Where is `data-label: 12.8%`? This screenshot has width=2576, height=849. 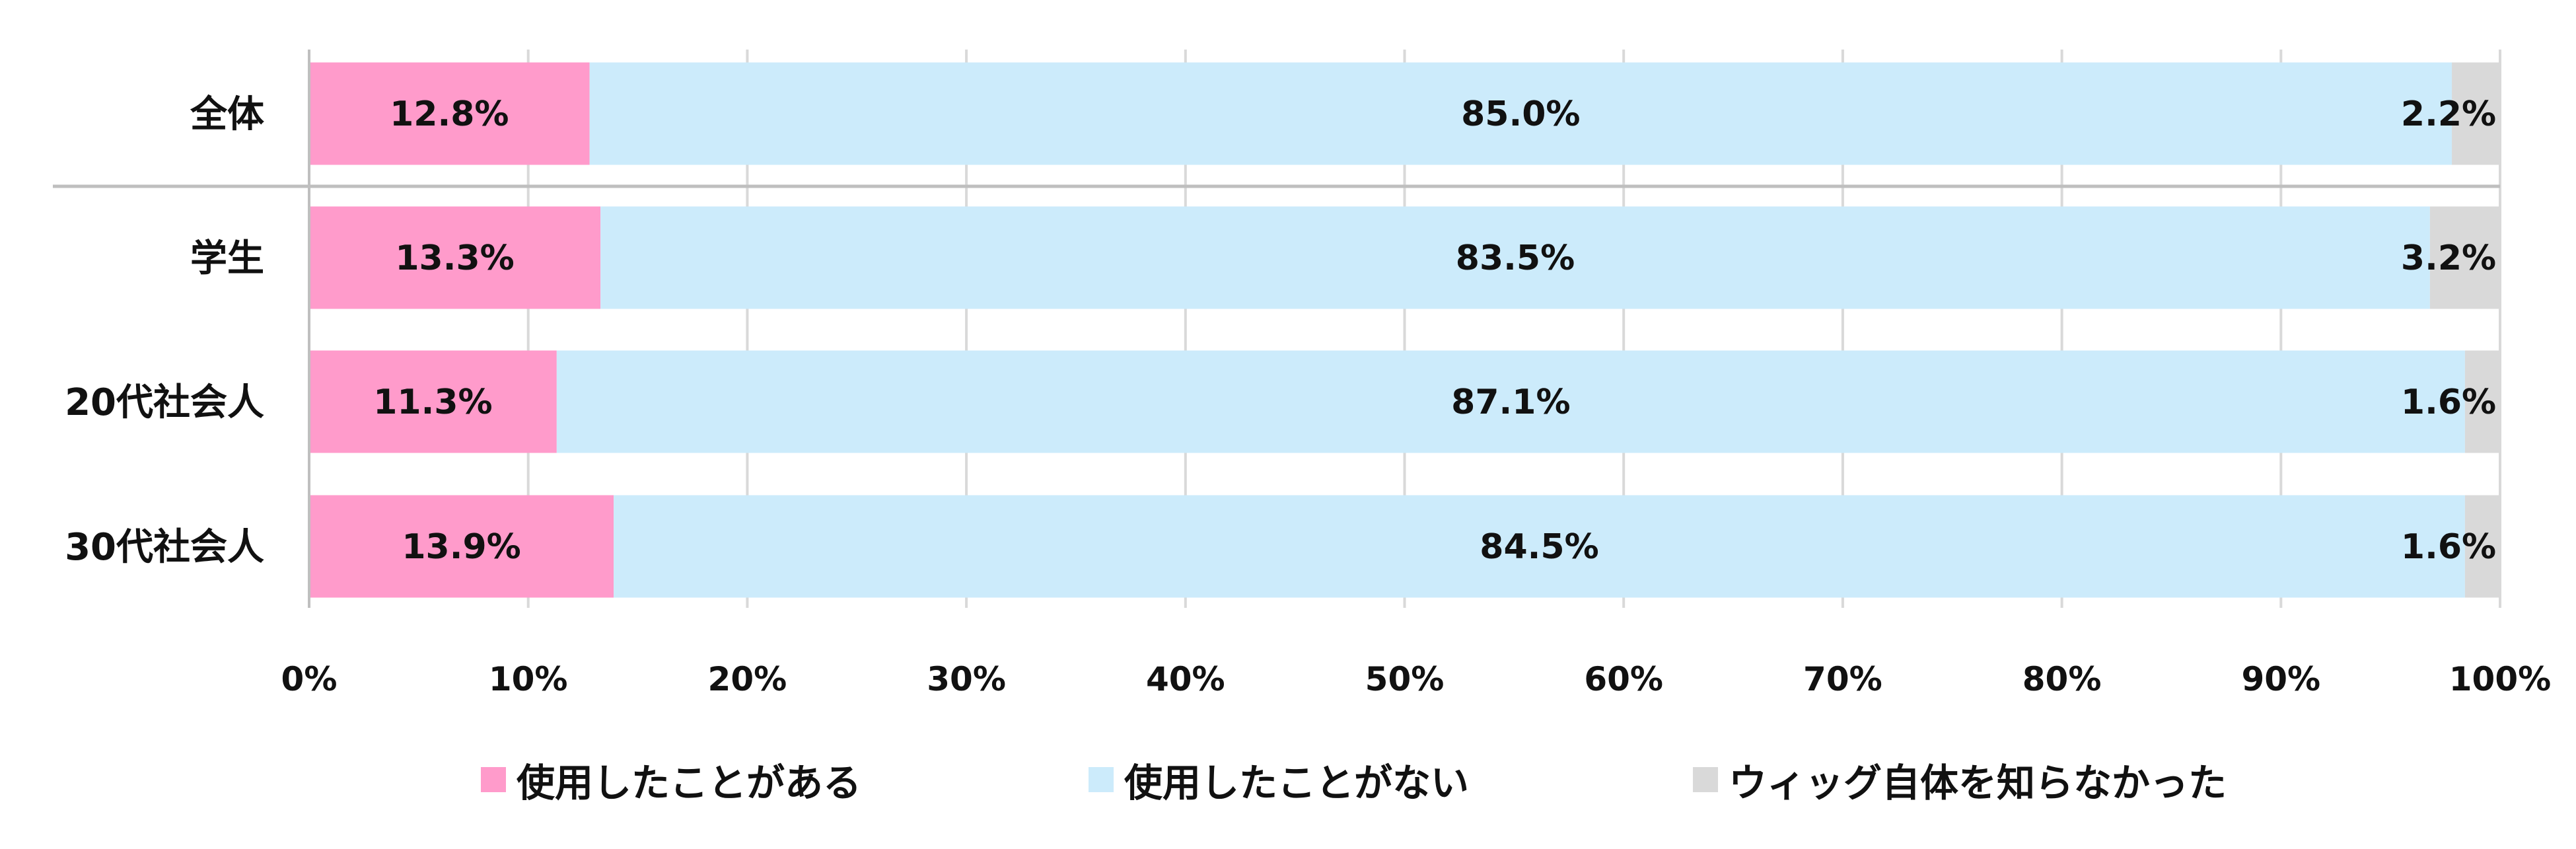 data-label: 12.8% is located at coordinates (450, 114).